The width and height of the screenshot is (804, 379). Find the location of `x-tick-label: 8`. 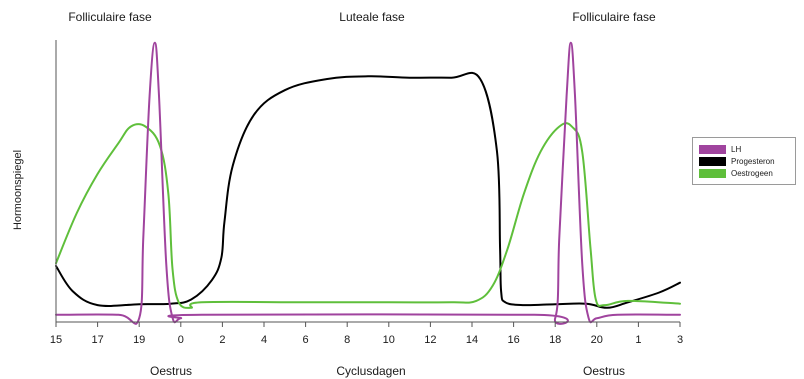

x-tick-label: 8 is located at coordinates (347, 340).